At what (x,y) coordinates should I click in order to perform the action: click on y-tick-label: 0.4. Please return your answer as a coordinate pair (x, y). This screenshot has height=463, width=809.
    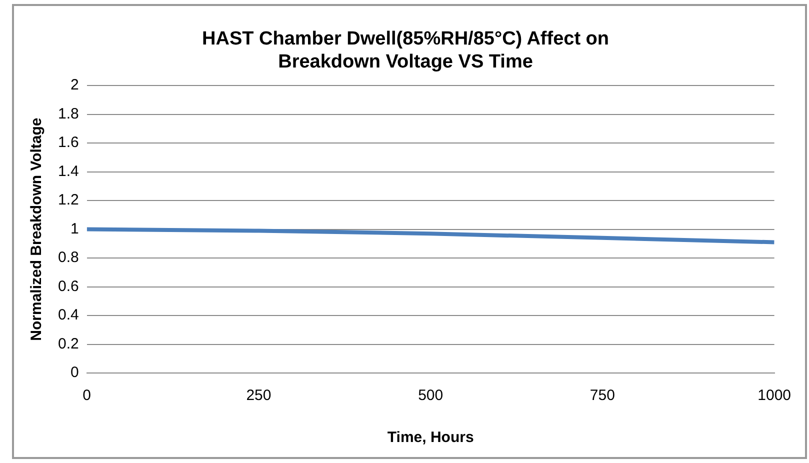
    Looking at the image, I should click on (68, 315).